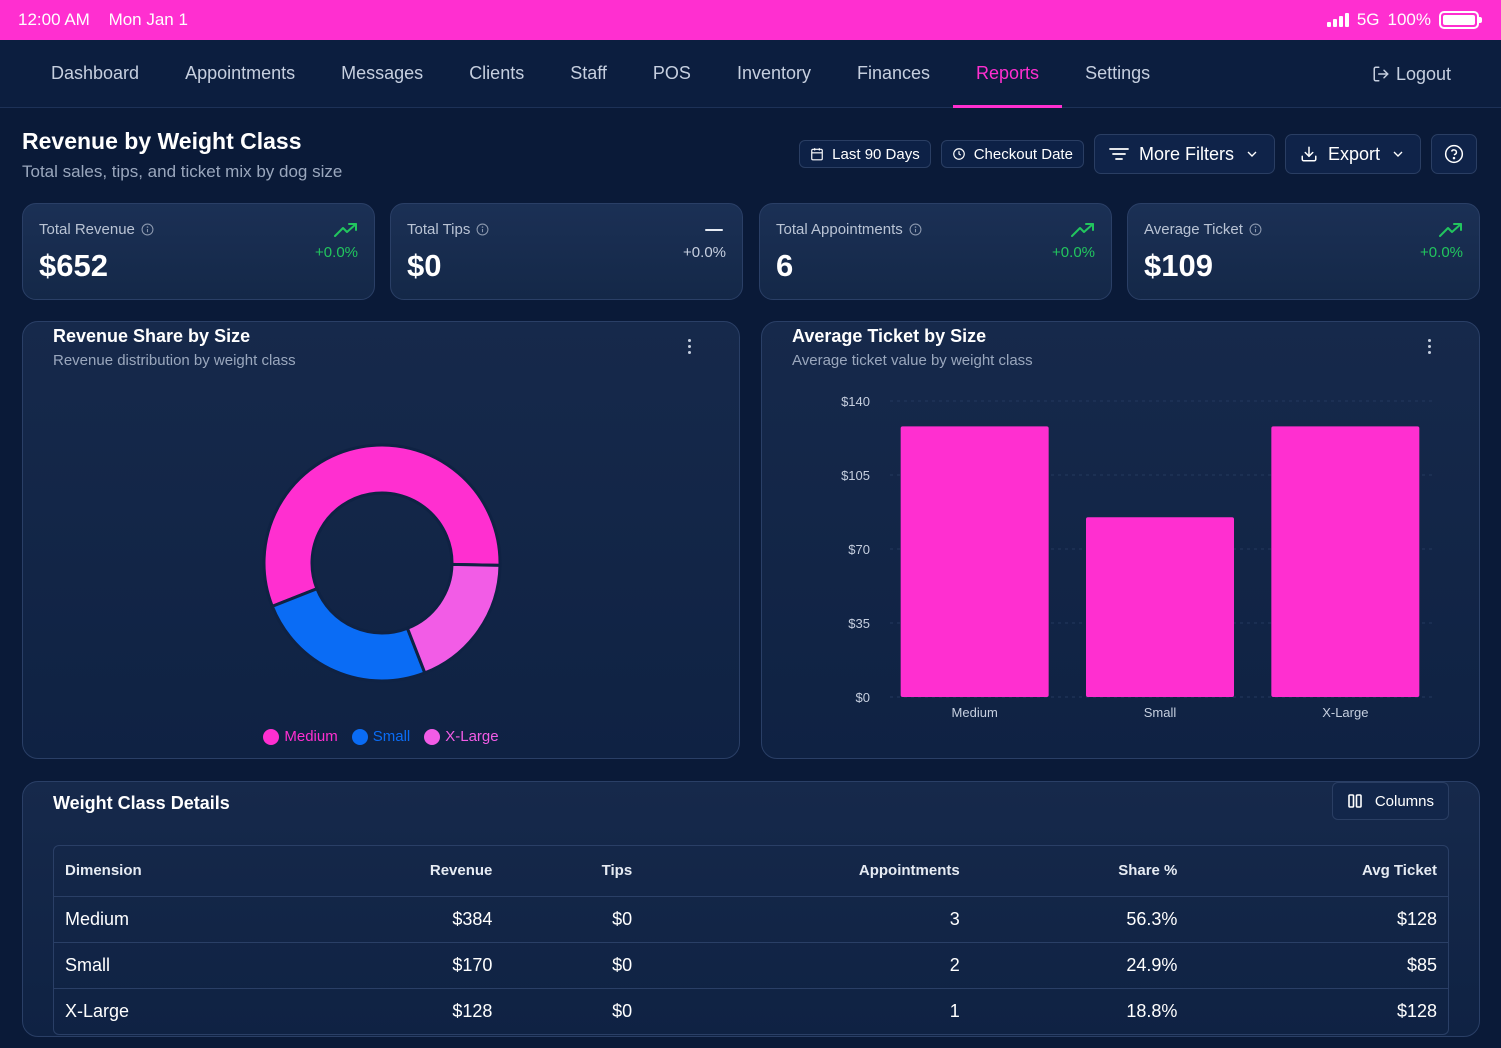  I want to click on nav-item-staff: Staff, so click(588, 73).